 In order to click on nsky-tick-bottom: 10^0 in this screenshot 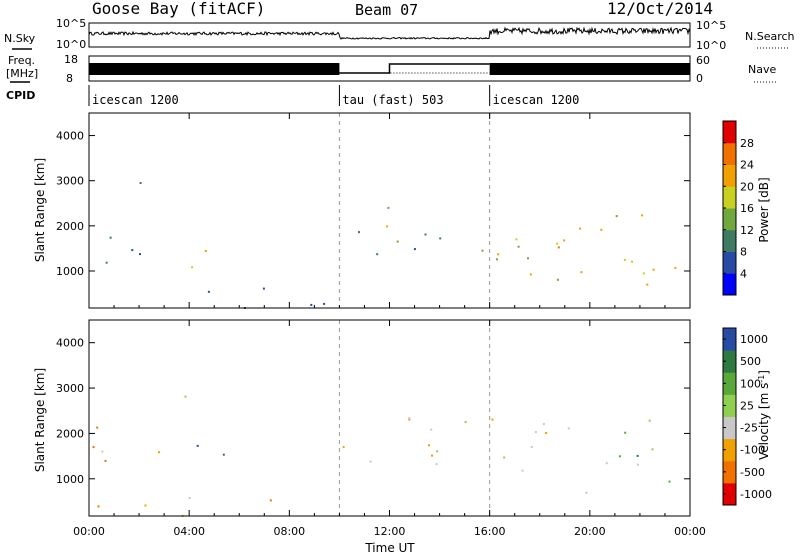, I will do `click(71, 44)`.